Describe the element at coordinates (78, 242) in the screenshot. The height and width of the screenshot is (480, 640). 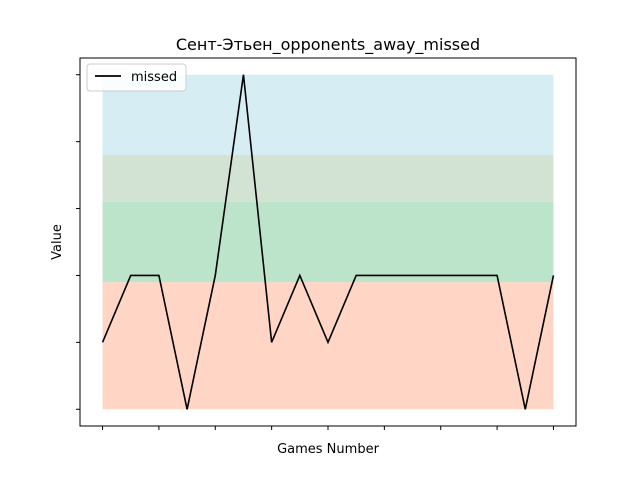
I see `y-axis-ticks` at that location.